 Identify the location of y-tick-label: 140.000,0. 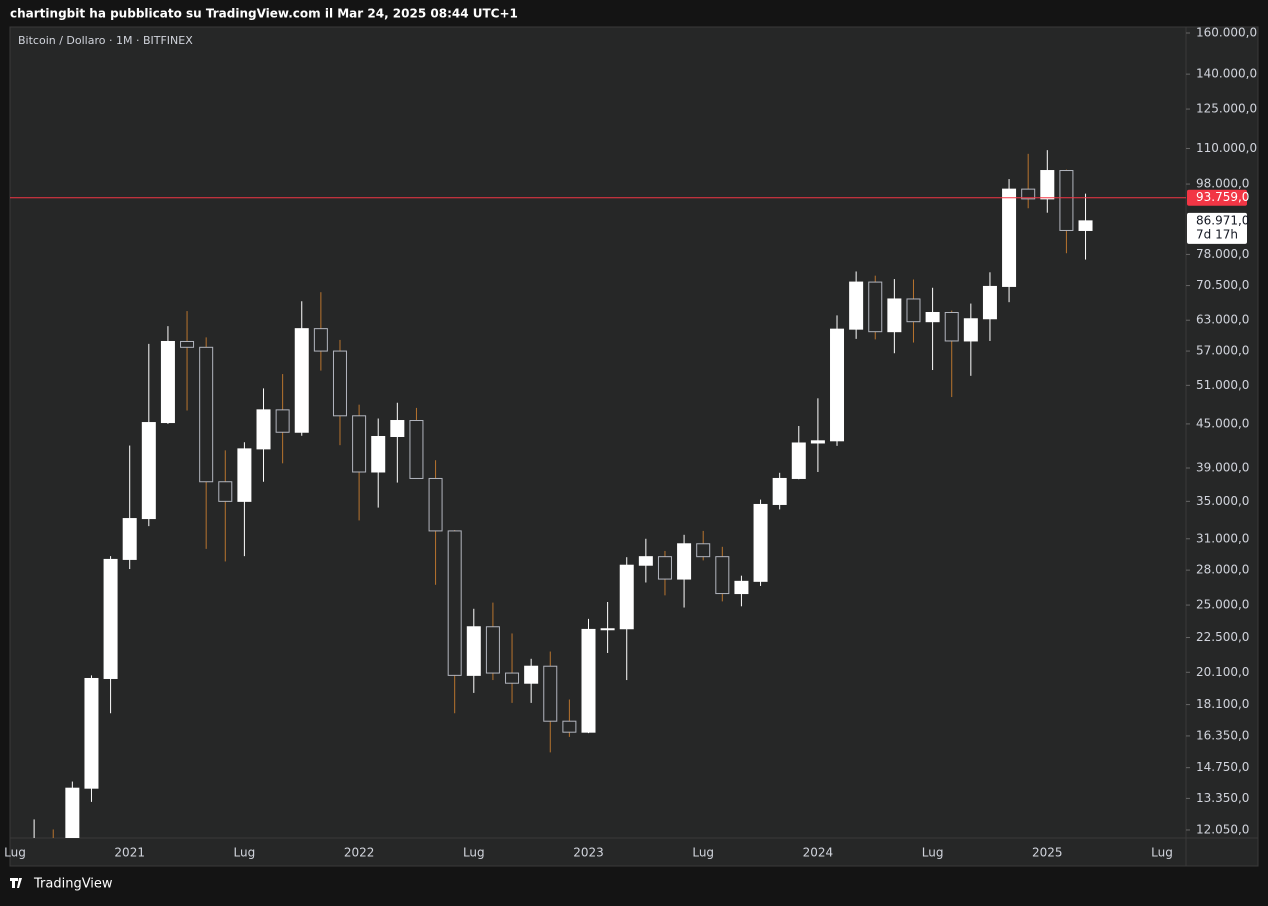
(1226, 74).